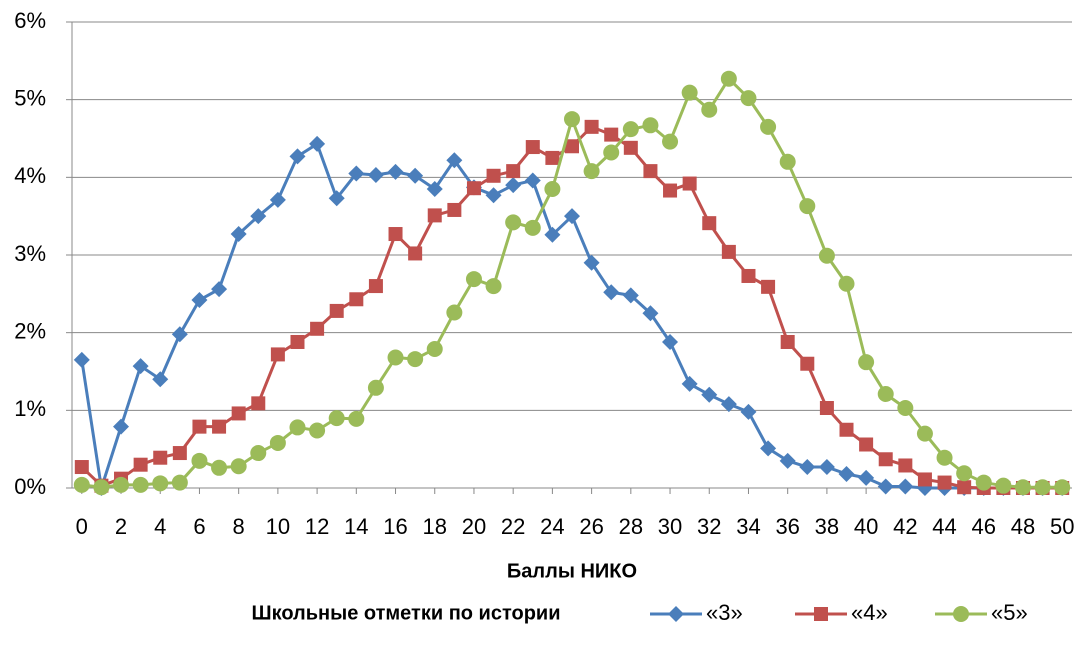  What do you see at coordinates (552, 526) in the screenshot?
I see `x-tick-label: 24` at bounding box center [552, 526].